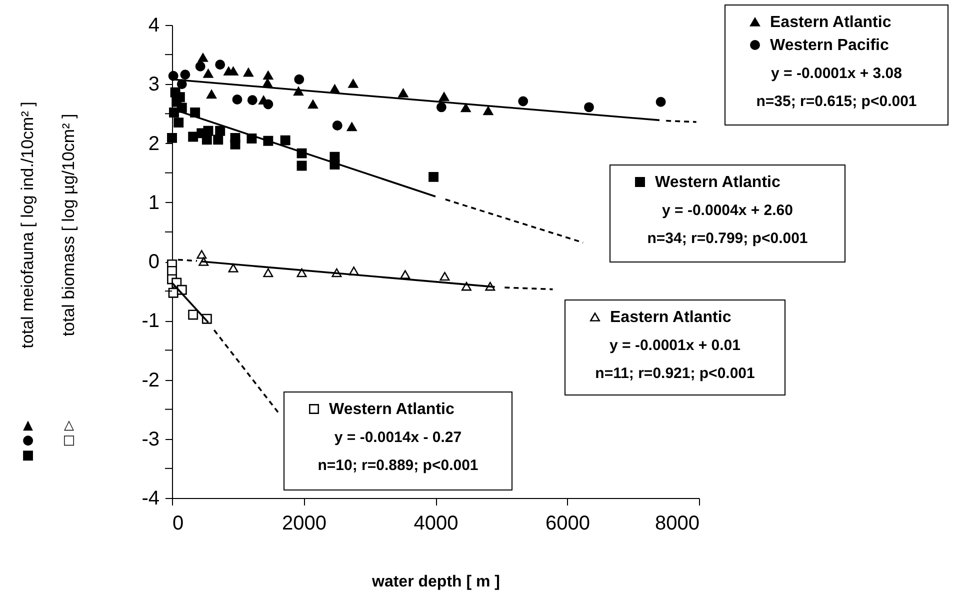 This screenshot has height=600, width=953. What do you see at coordinates (829, 45) in the screenshot?
I see `legend-label: Western Pacific` at bounding box center [829, 45].